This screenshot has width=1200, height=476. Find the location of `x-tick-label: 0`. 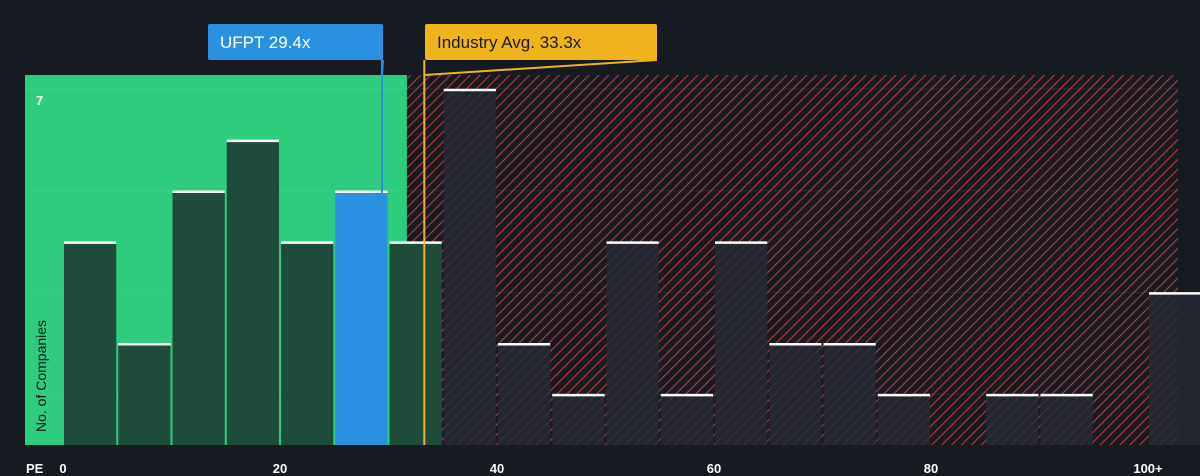

x-tick-label: 0 is located at coordinates (62, 468).